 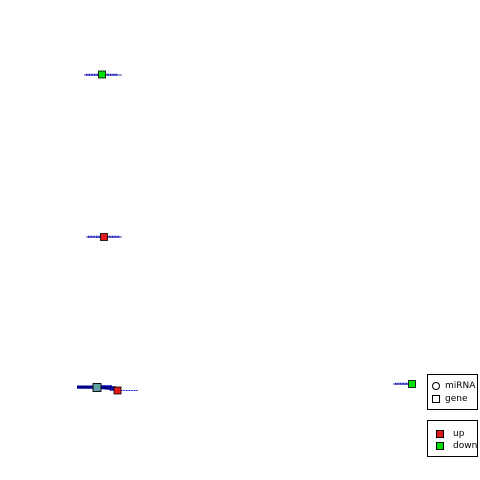 I want to click on color-legend: up down, so click(x=452, y=438).